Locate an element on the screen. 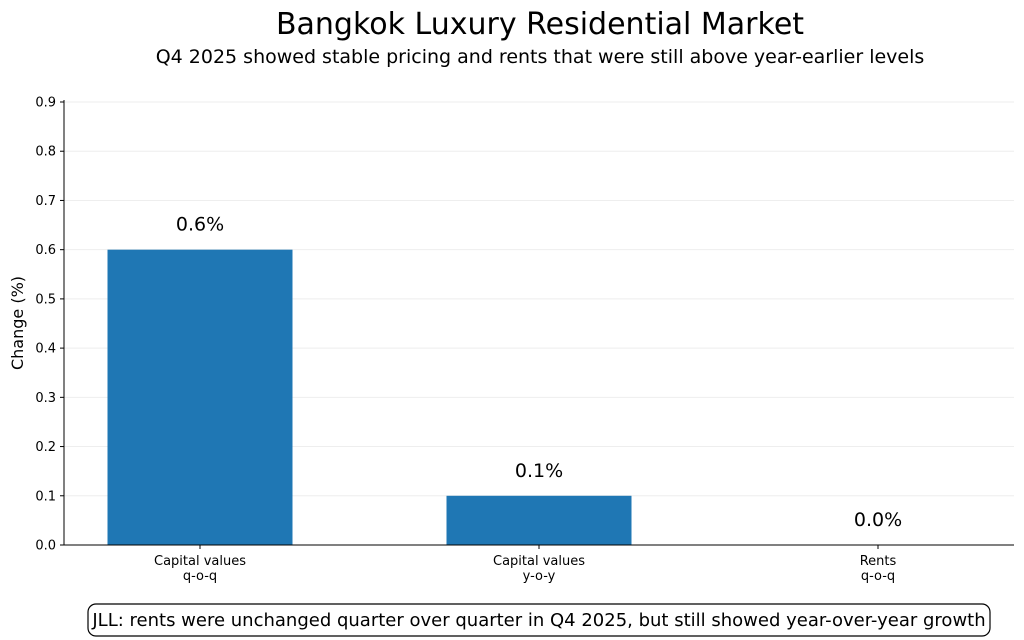 The image size is (1024, 640). y-tick-label: 0.1 is located at coordinates (45, 496).